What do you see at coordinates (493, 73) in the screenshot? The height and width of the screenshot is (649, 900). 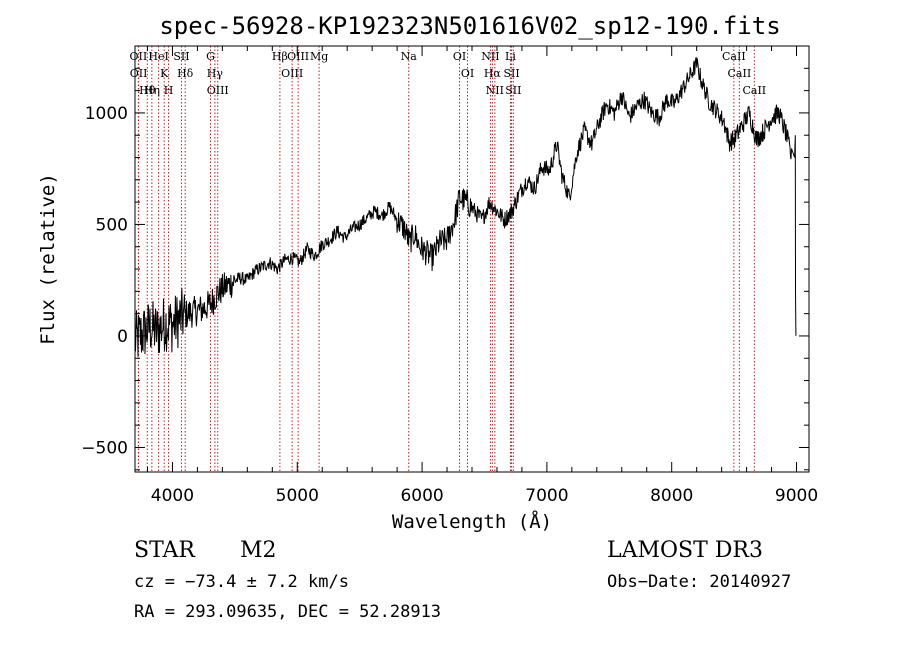 I see `spectral-line-label: Hα` at bounding box center [493, 73].